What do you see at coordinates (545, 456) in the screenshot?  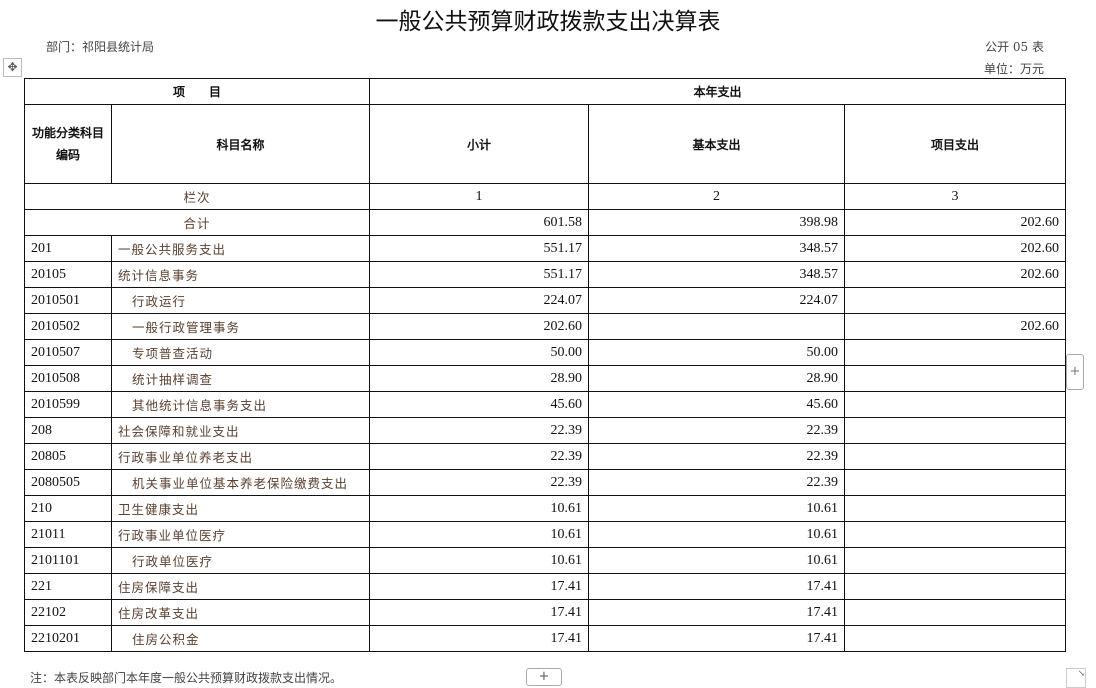 I see `table-row: 20805 行政事业单位养老支出 22.39 22.39` at bounding box center [545, 456].